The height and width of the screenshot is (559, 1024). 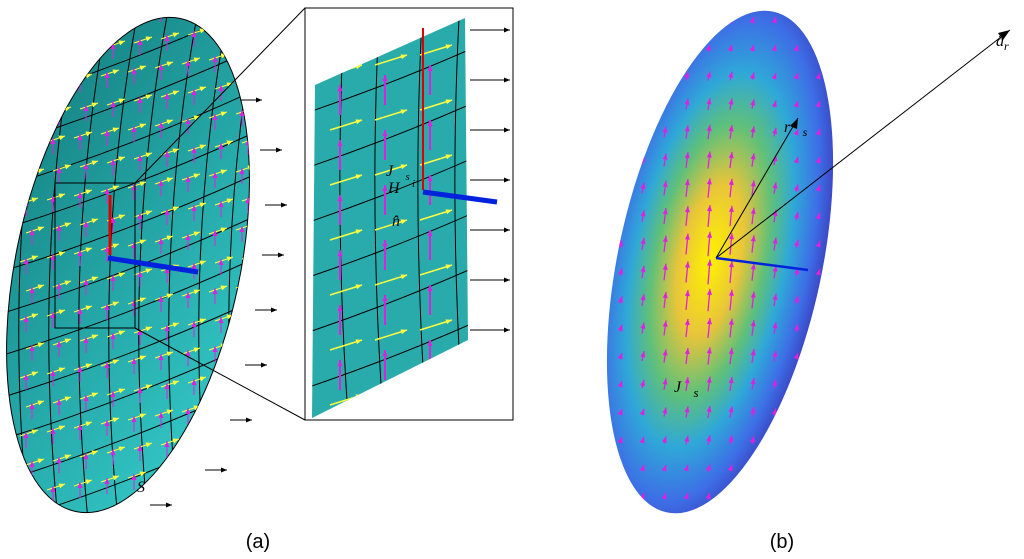 What do you see at coordinates (757, 188) in the screenshot?
I see `position-vector` at bounding box center [757, 188].